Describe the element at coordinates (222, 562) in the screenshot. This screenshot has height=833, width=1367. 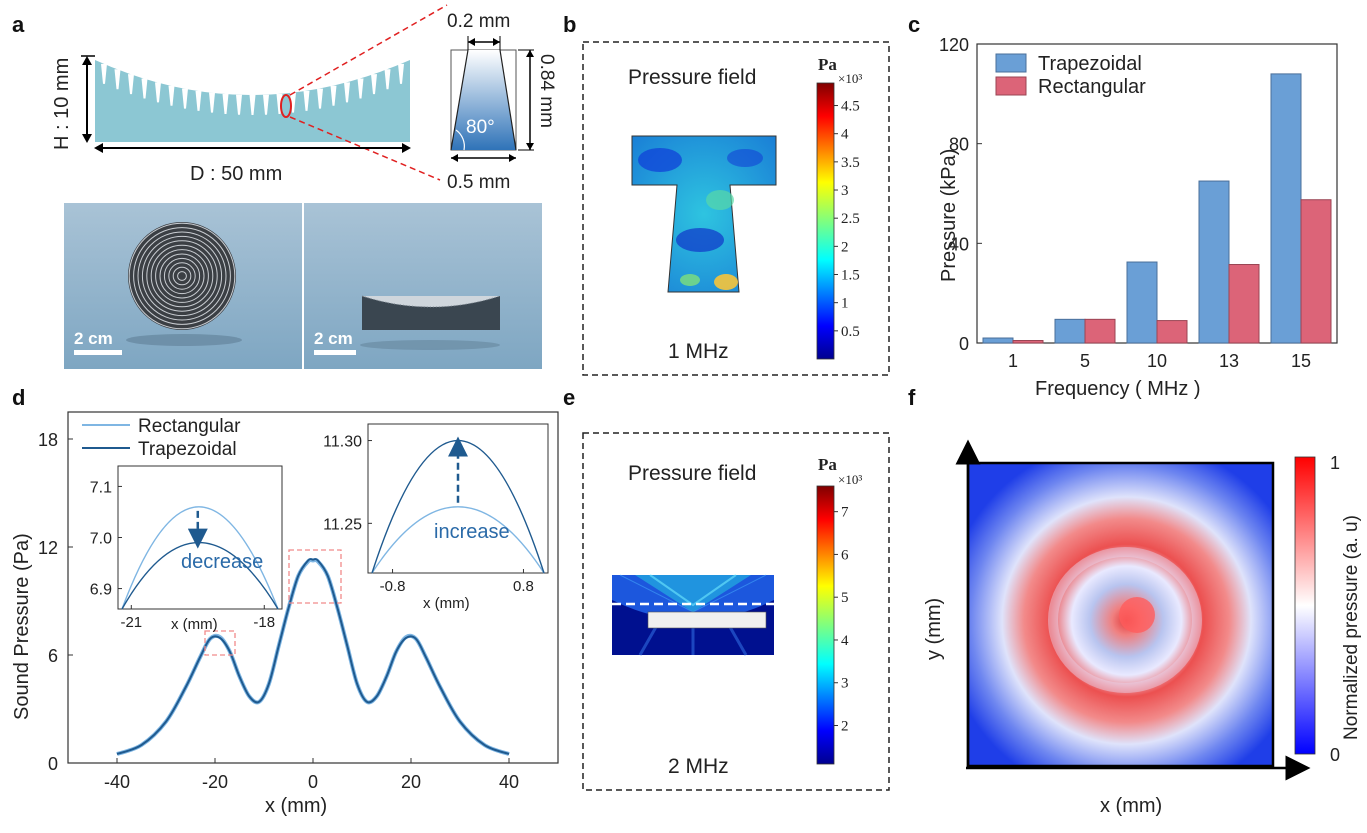
I see `inset-left-annotation: decrease` at that location.